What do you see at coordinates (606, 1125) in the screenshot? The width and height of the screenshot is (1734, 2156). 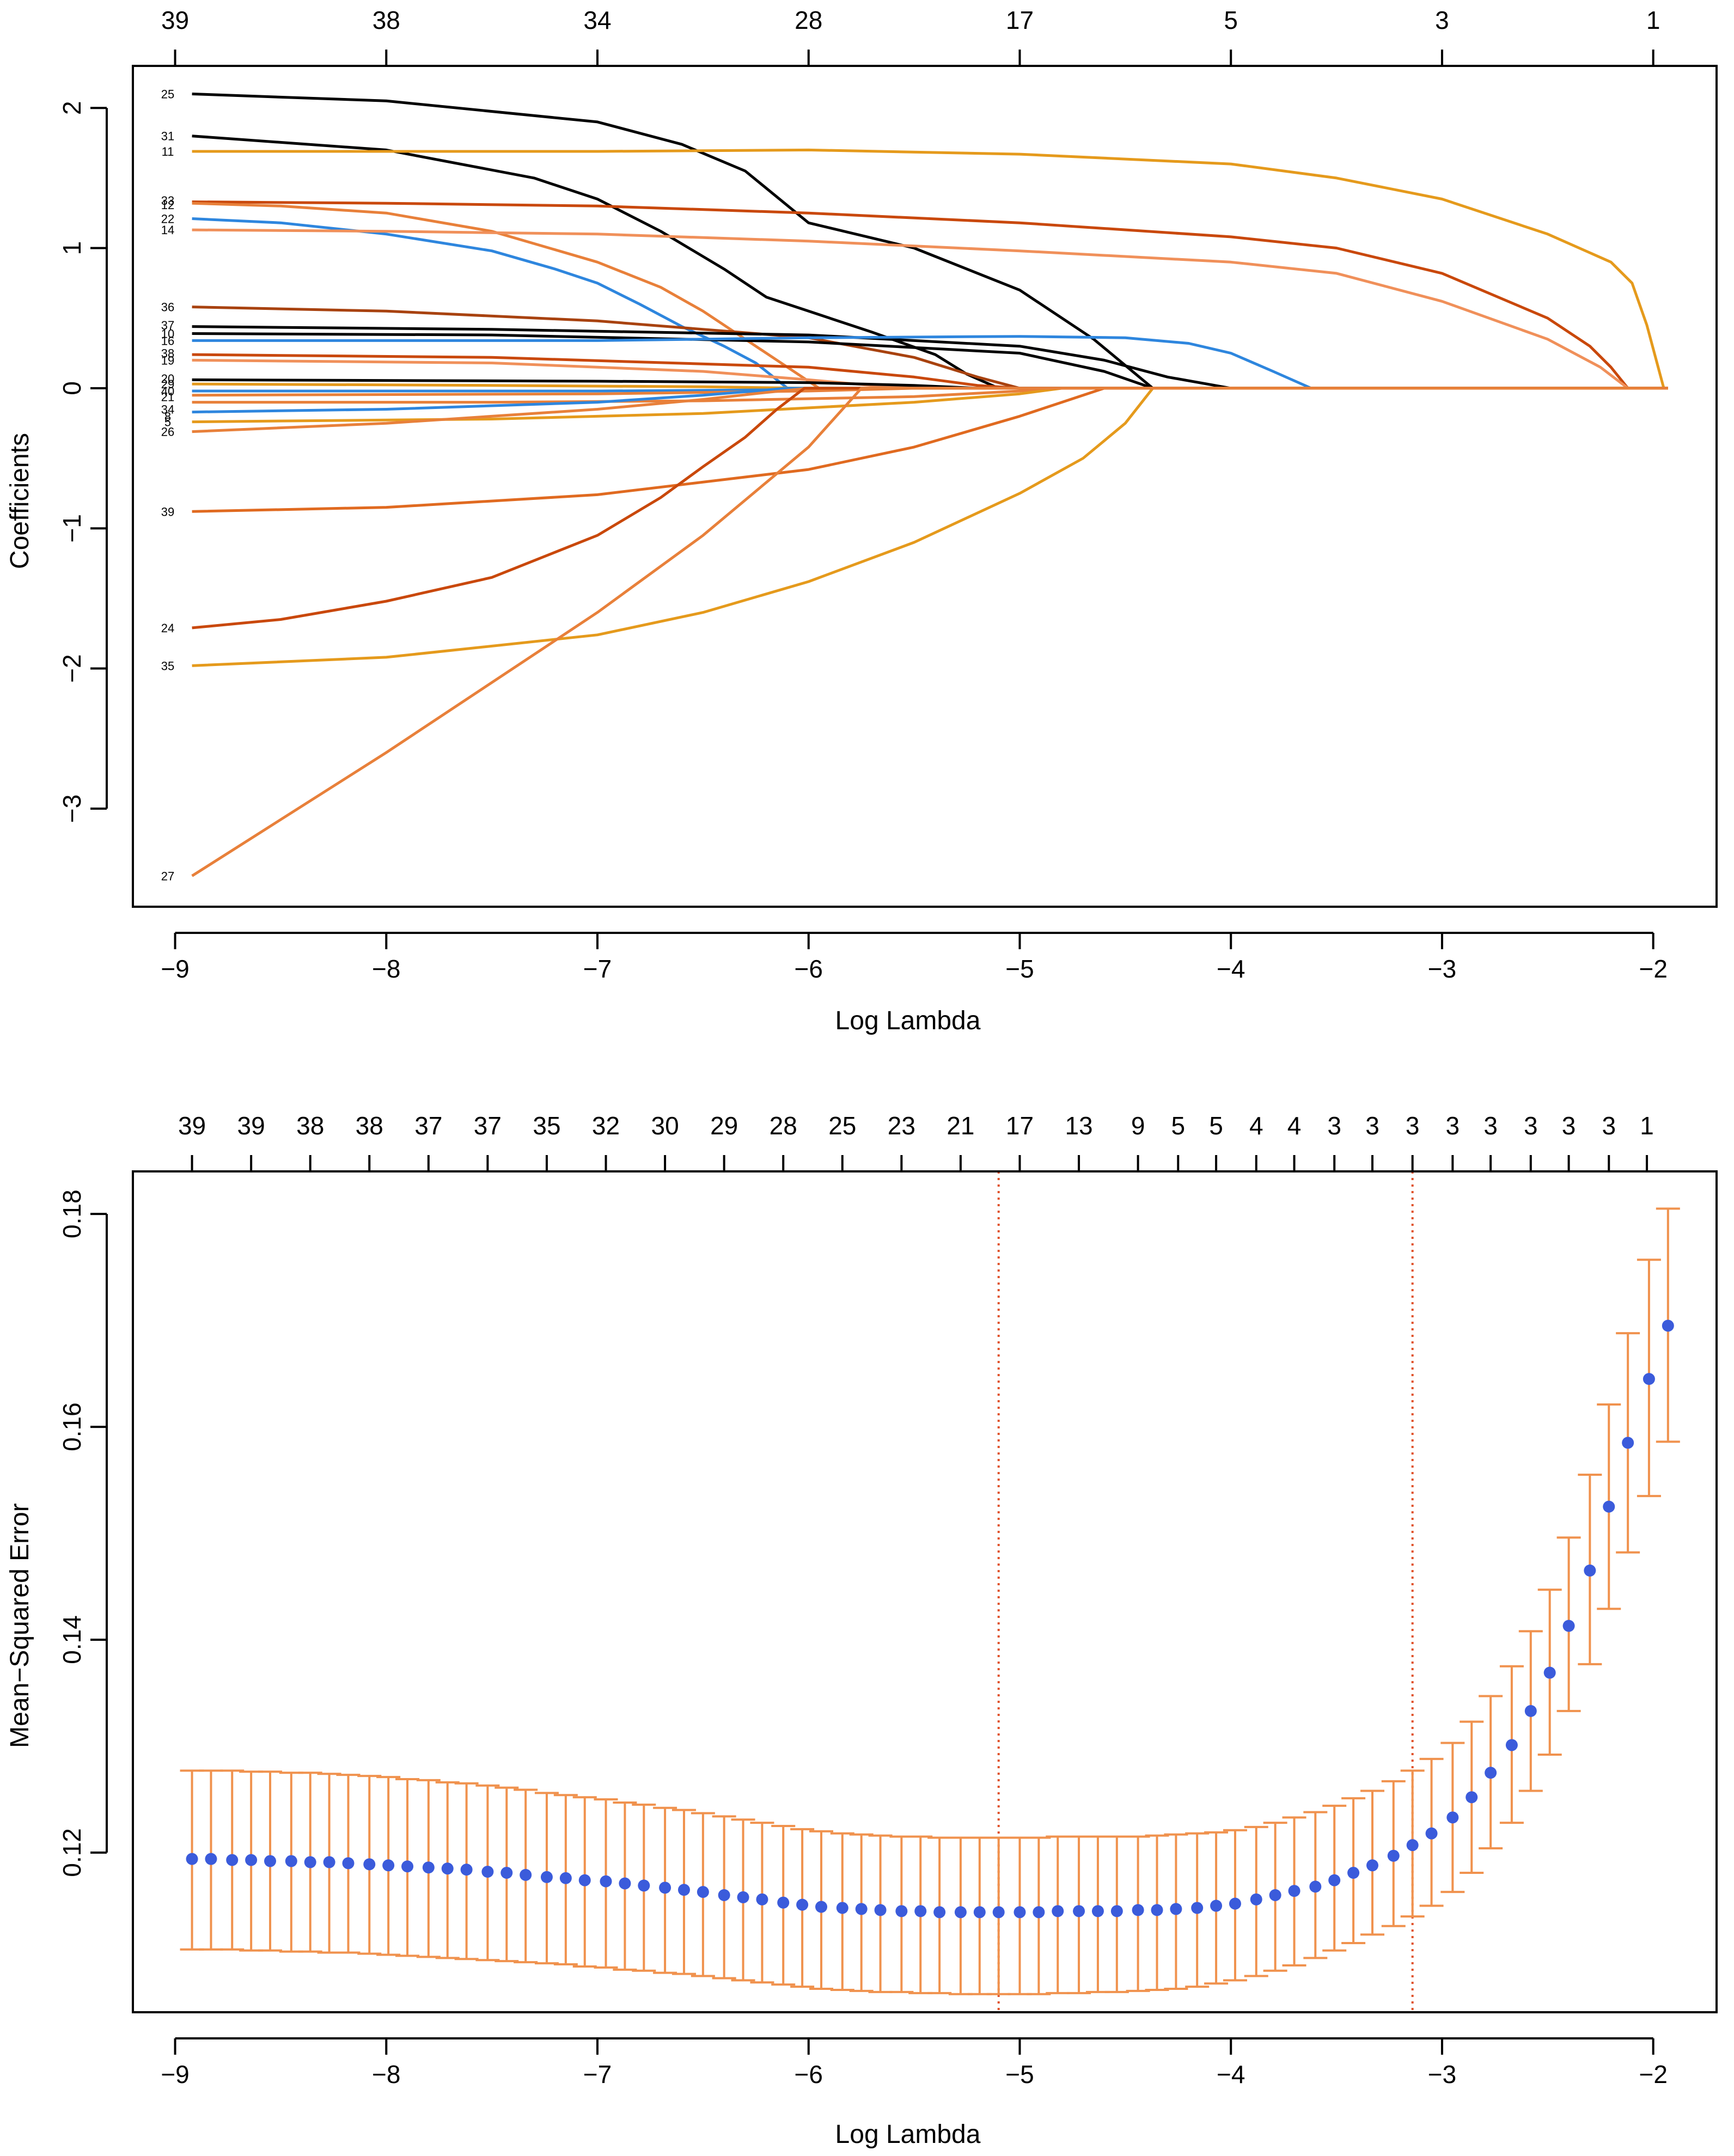 I see `cv-top-tick-label: 32` at bounding box center [606, 1125].